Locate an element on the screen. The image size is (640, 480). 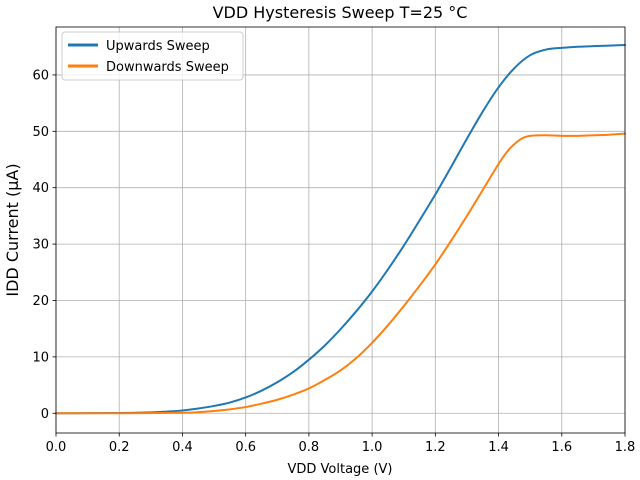
legend-box is located at coordinates (152, 56).